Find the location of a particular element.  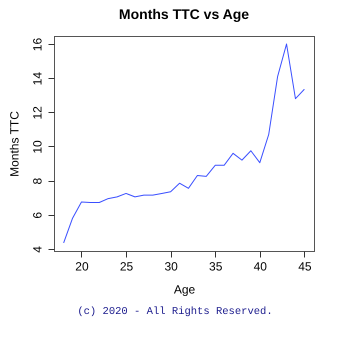

y-tick-label: 8 is located at coordinates (37, 180).